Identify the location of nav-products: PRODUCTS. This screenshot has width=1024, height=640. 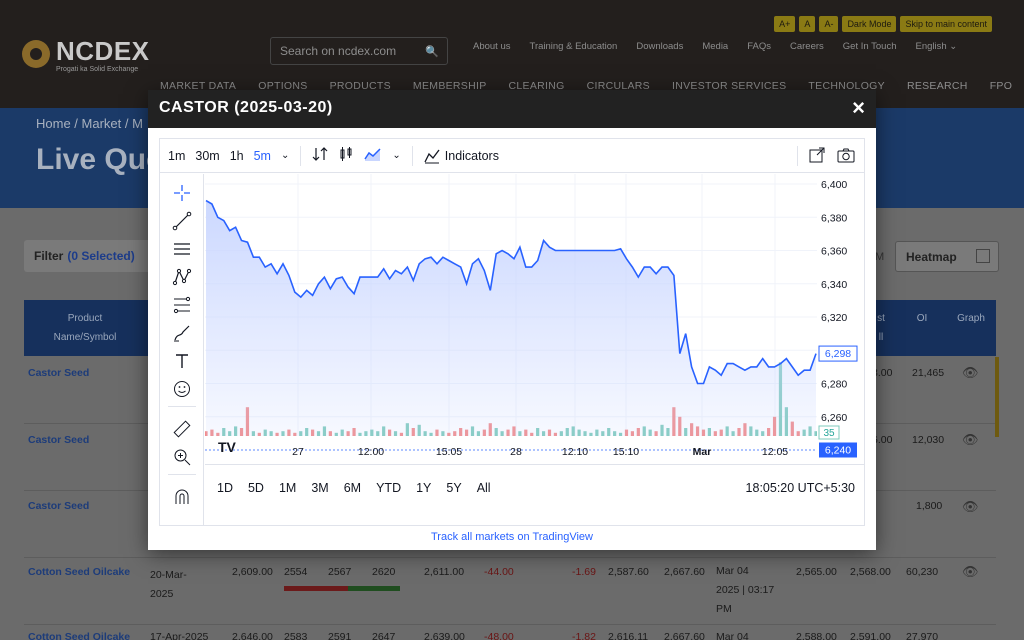
(360, 86).